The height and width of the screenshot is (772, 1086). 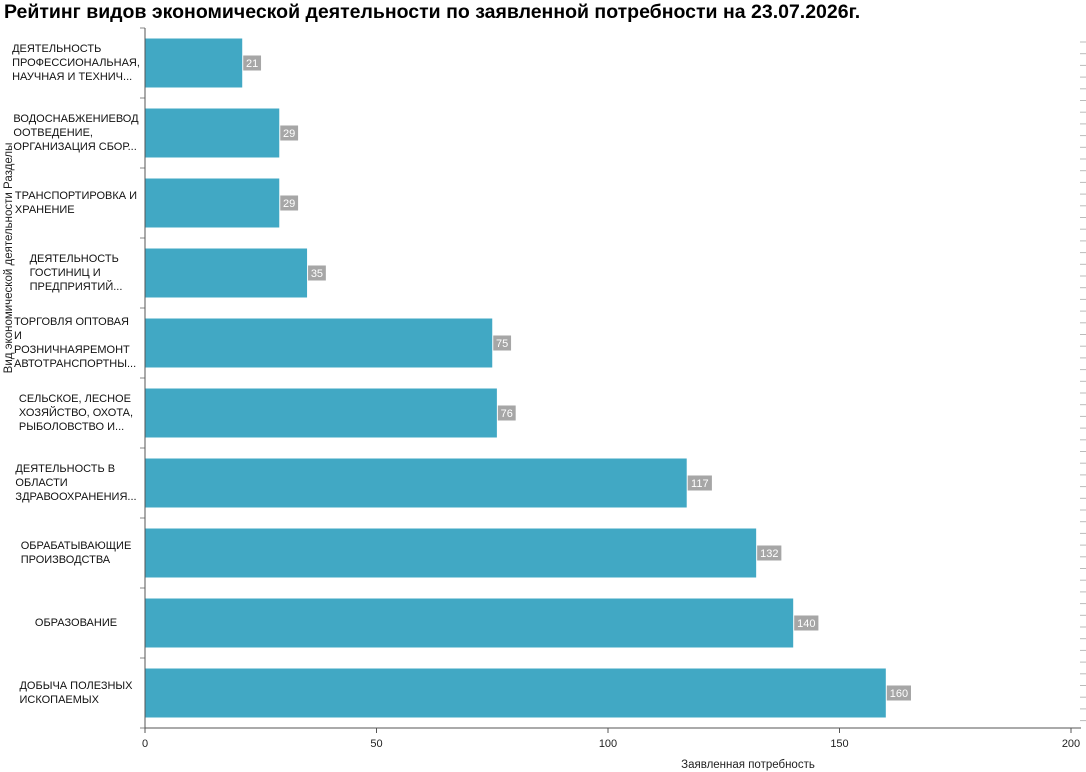 I want to click on category-label: ТРАНСПОРТИРОВКА И ХРАНЕНИЕ, so click(x=76, y=203).